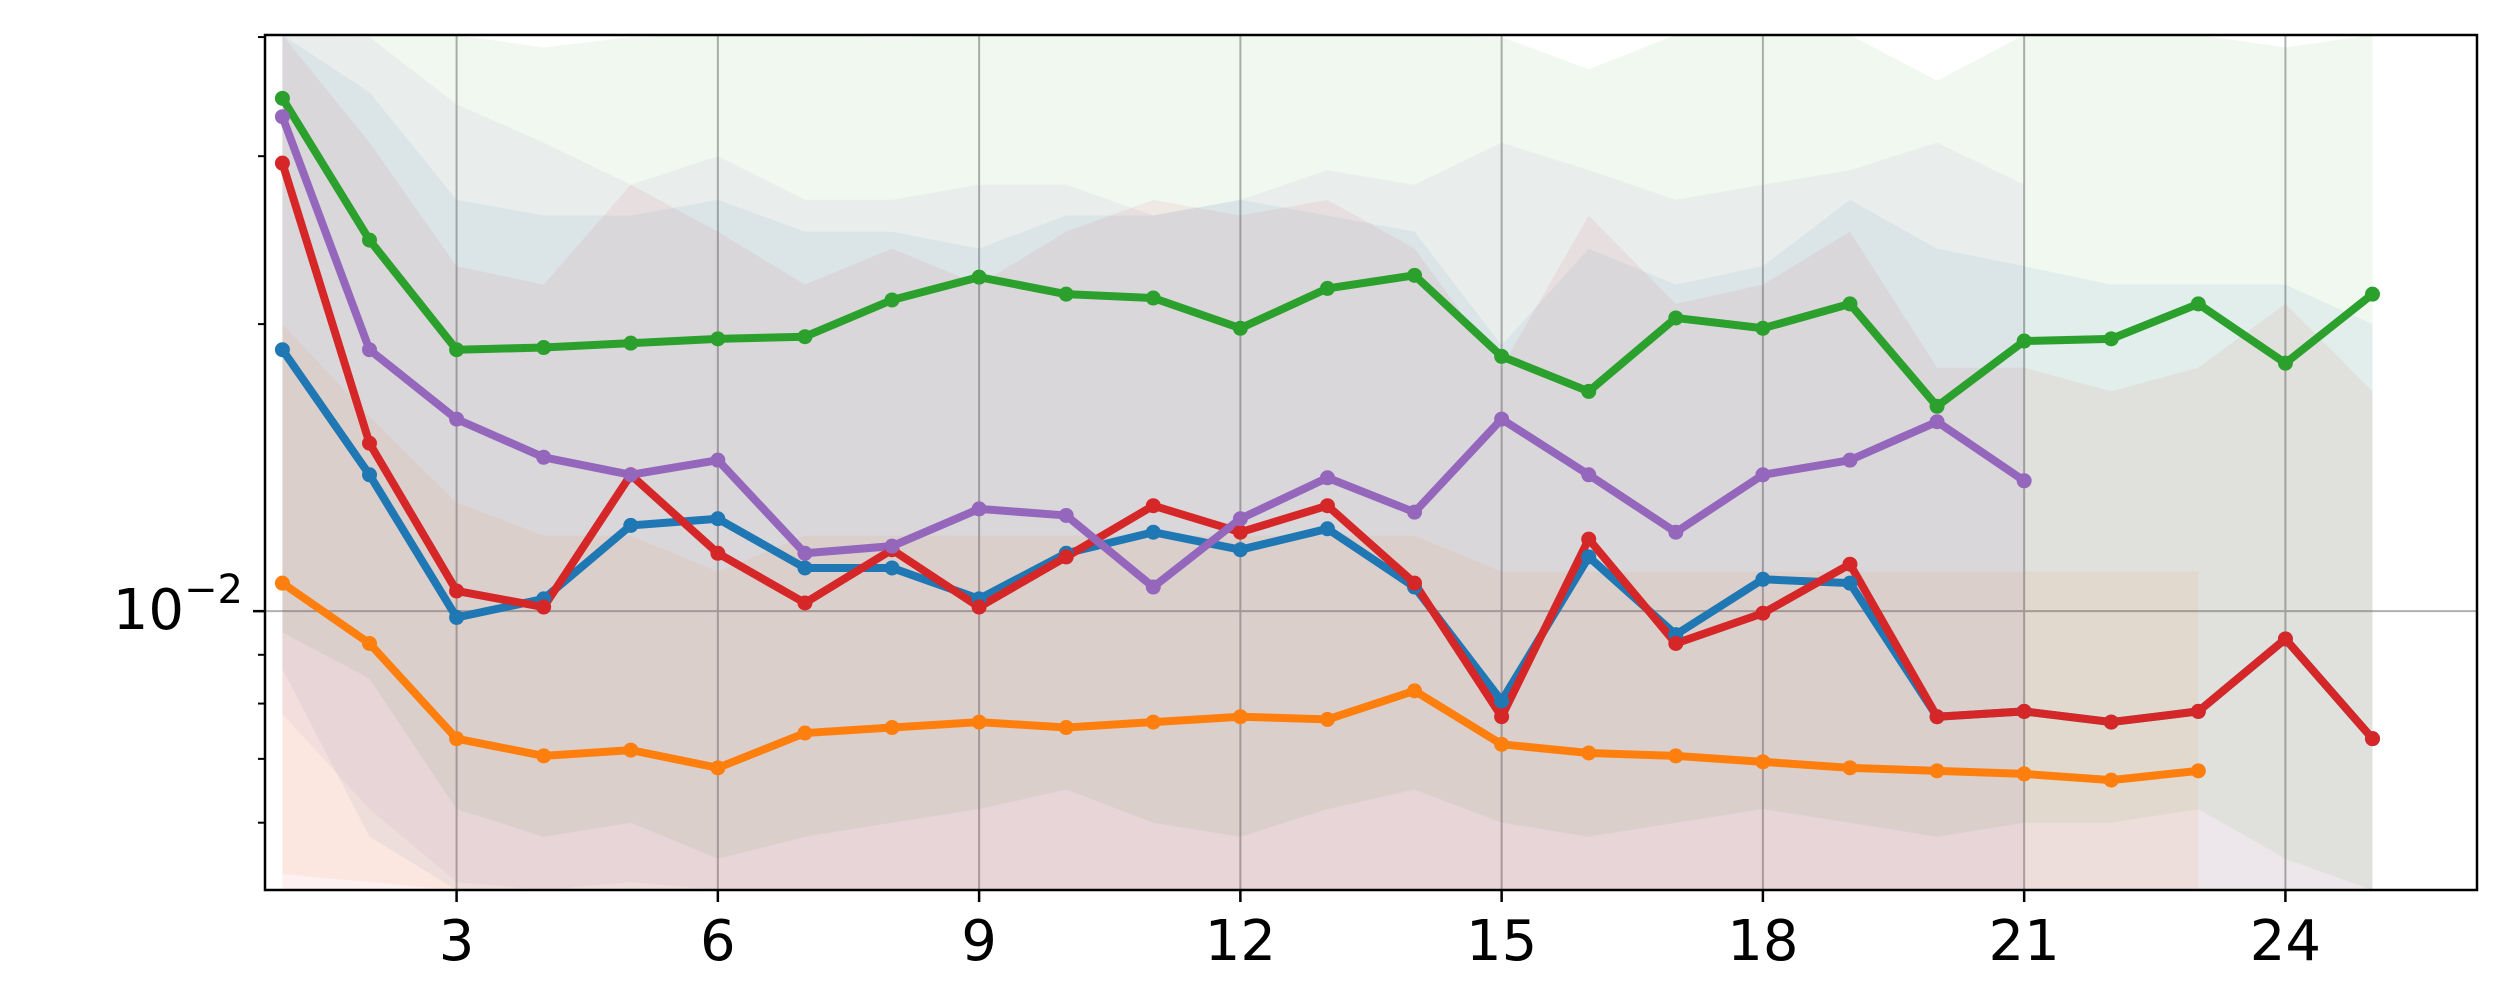  What do you see at coordinates (1762, 941) in the screenshot?
I see `x-tick-label: 18` at bounding box center [1762, 941].